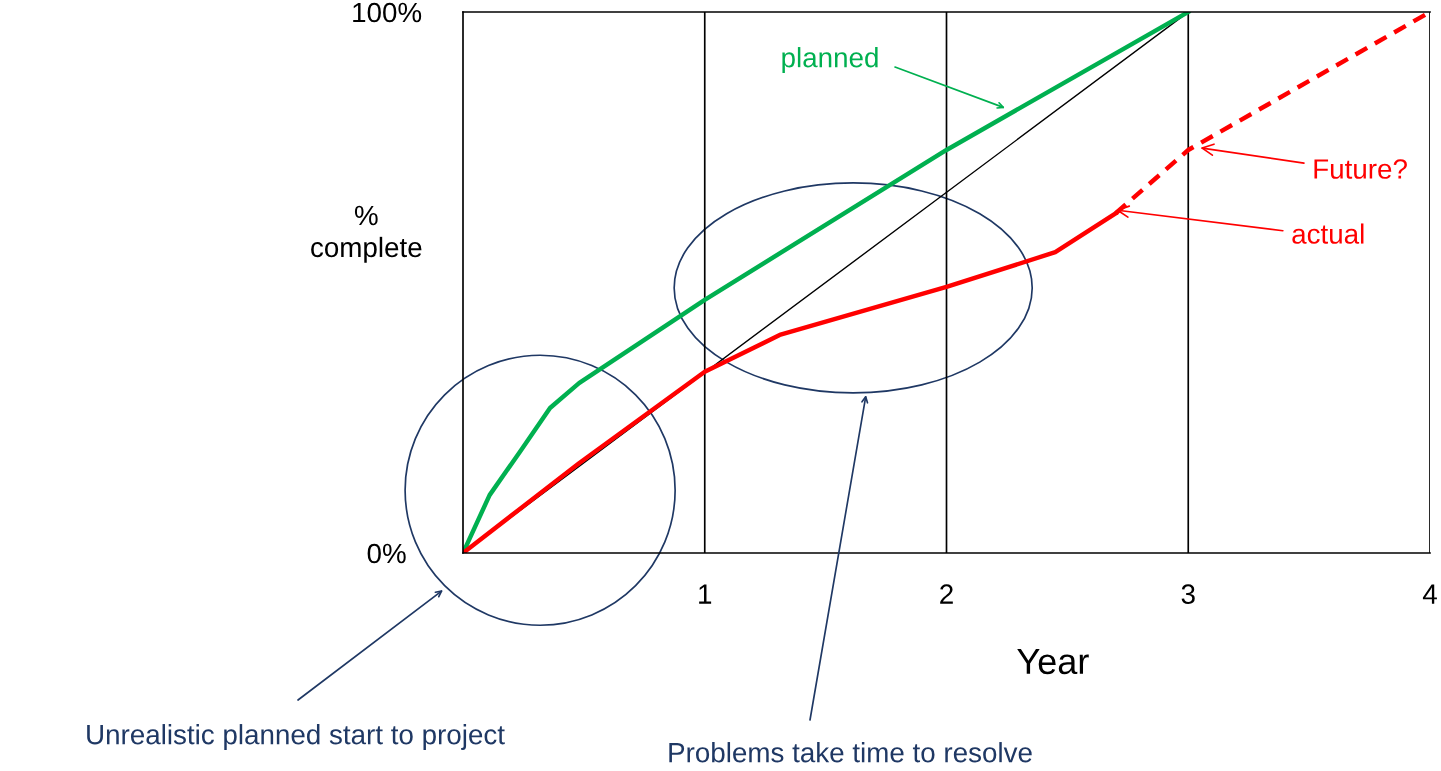 The image size is (1441, 771). Describe the element at coordinates (1053, 662) in the screenshot. I see `x-axis-title: Year` at that location.